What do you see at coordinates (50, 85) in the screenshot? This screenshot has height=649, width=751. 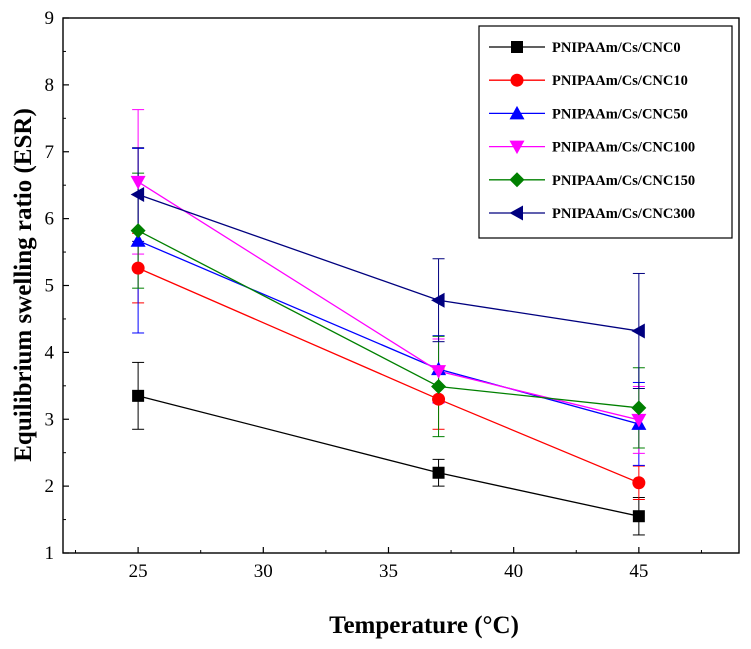 I see `y-tick-label: 8` at bounding box center [50, 85].